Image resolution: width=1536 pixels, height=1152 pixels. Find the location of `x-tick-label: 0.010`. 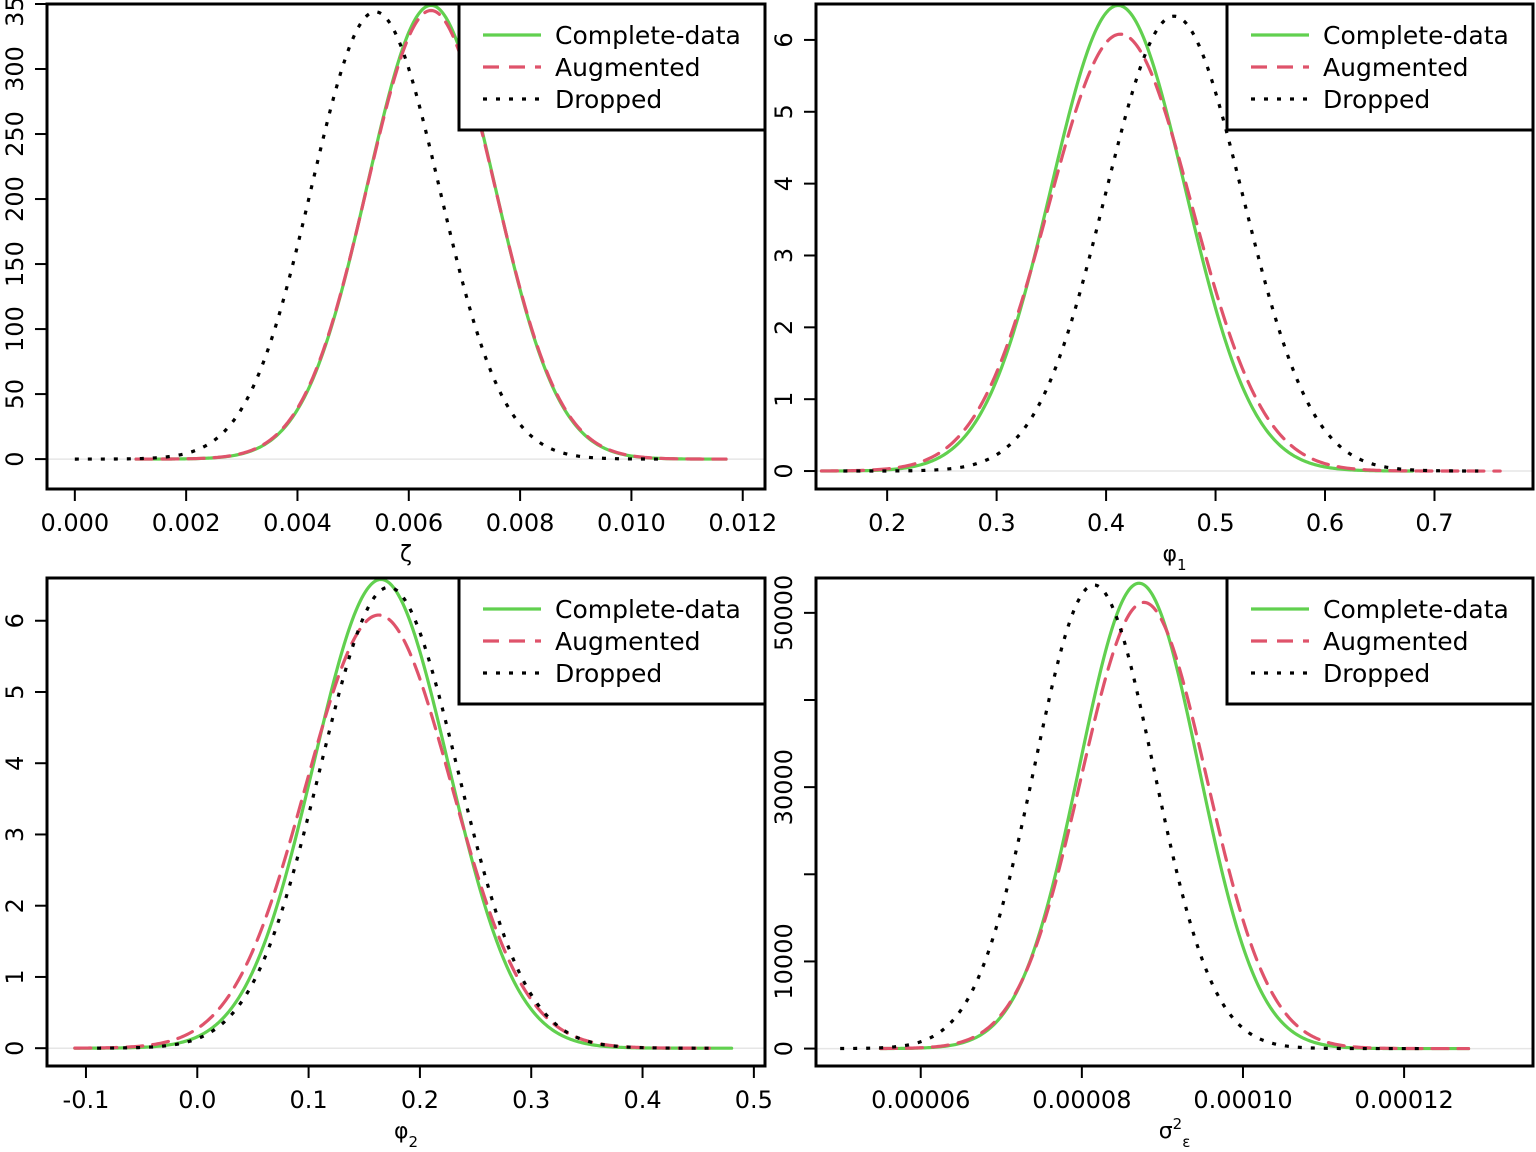

x-tick-label: 0.010 is located at coordinates (631, 523).